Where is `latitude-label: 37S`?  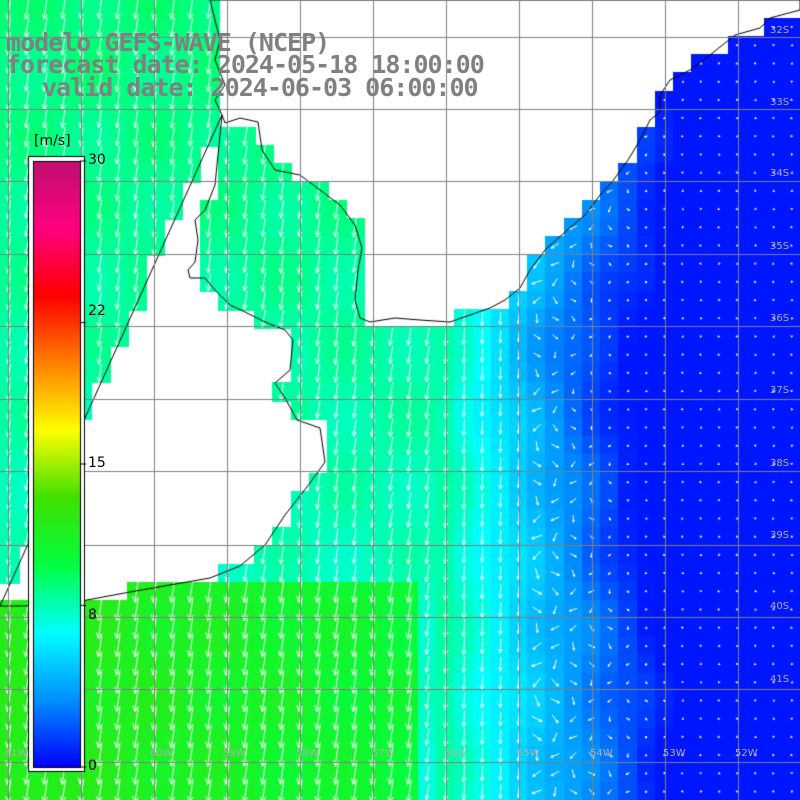
latitude-label: 37S is located at coordinates (780, 390).